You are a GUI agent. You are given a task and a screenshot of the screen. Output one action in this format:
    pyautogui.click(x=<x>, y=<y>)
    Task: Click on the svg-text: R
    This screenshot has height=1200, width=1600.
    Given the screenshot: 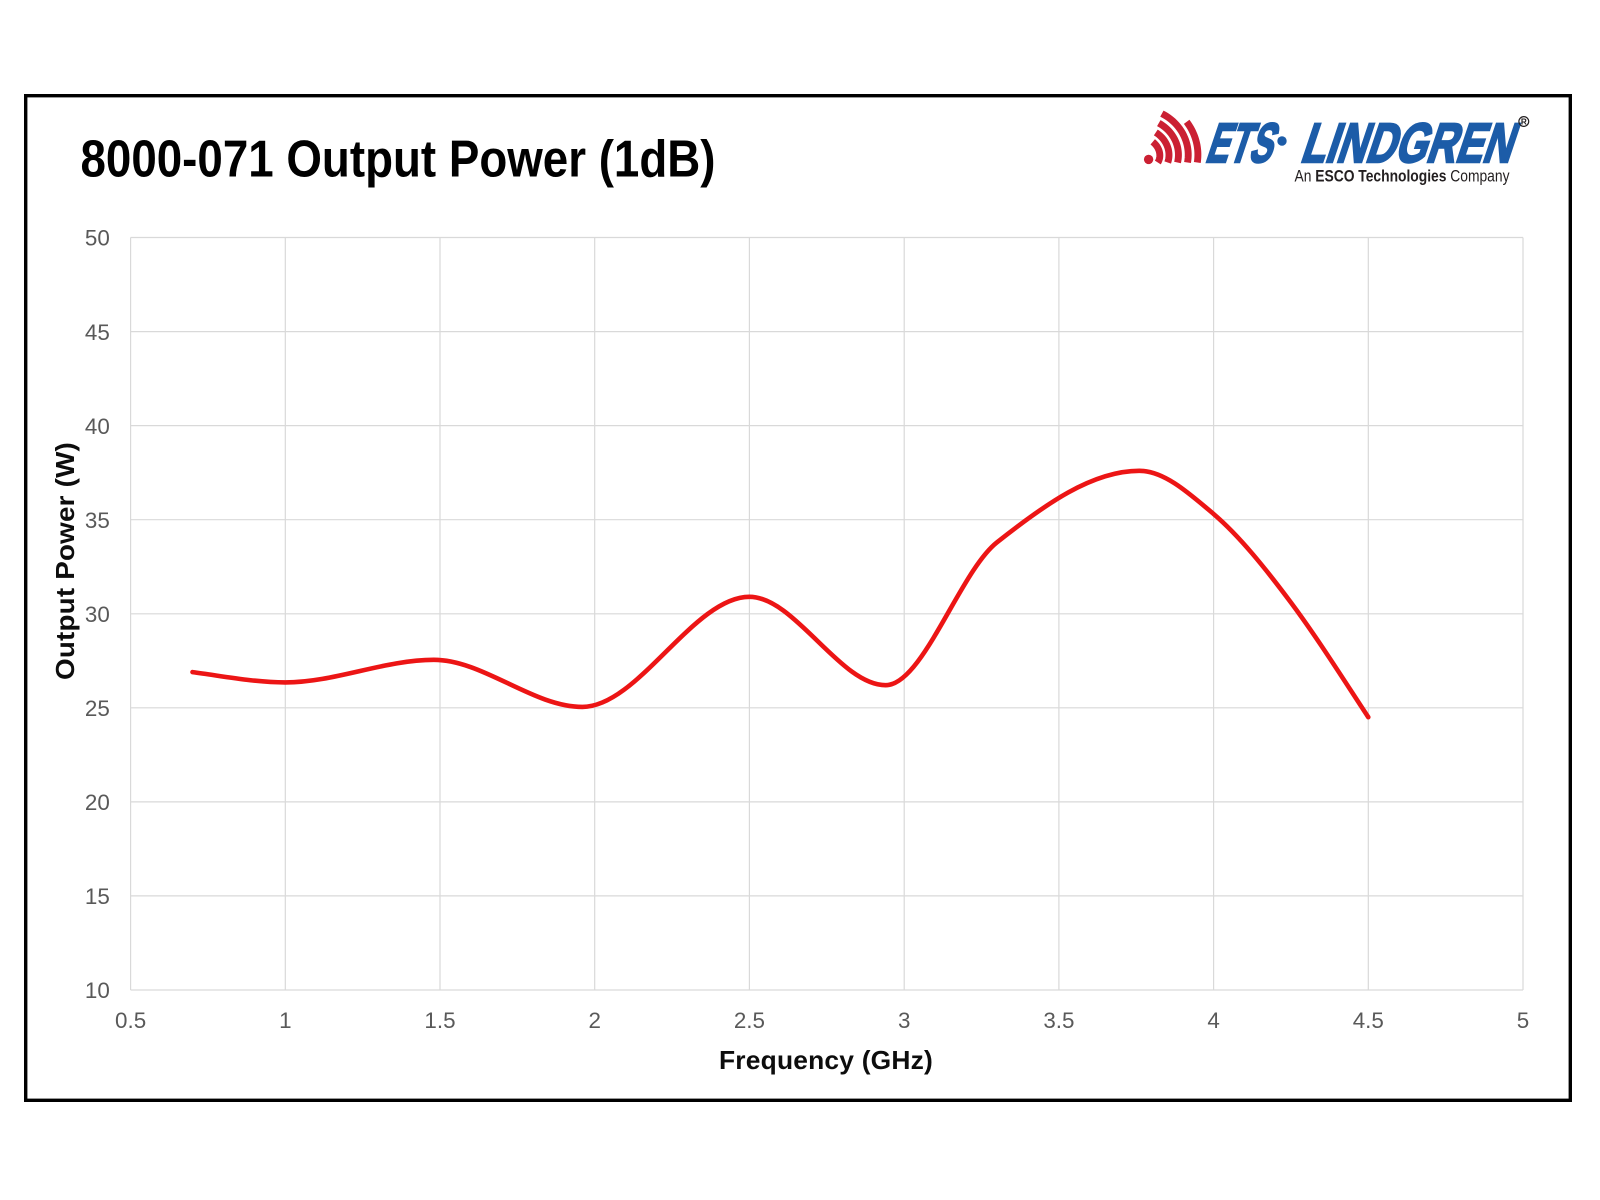 What is the action you would take?
    pyautogui.click(x=1524, y=121)
    